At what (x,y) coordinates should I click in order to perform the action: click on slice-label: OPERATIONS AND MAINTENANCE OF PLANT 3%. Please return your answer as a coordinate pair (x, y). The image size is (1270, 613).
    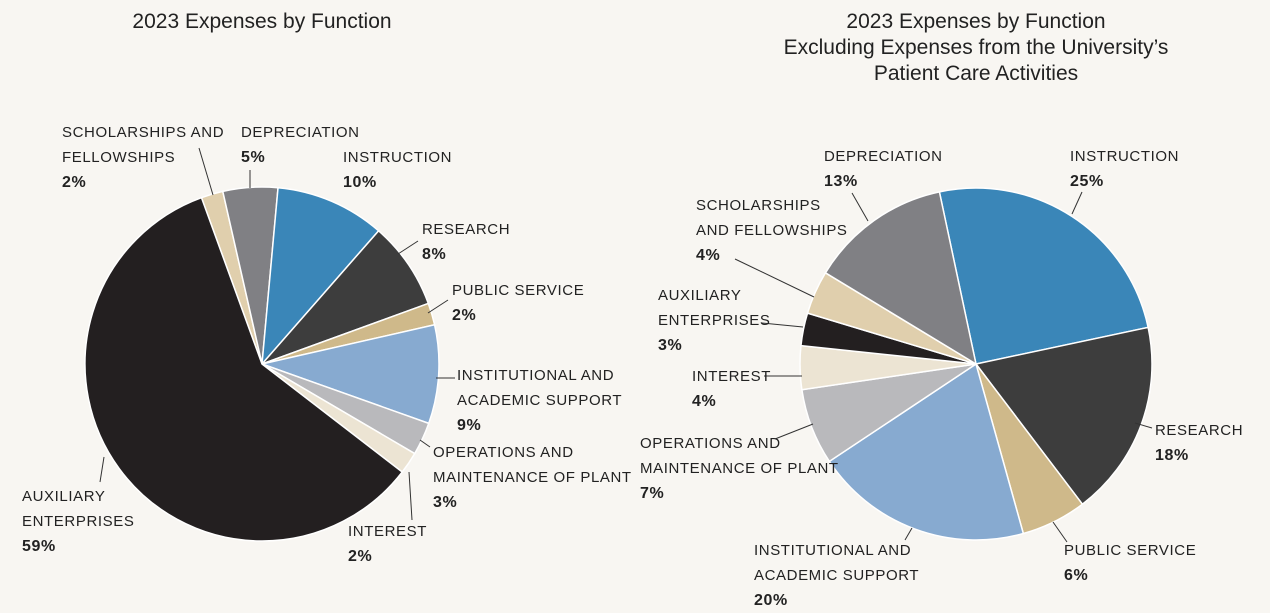
    Looking at the image, I should click on (532, 477).